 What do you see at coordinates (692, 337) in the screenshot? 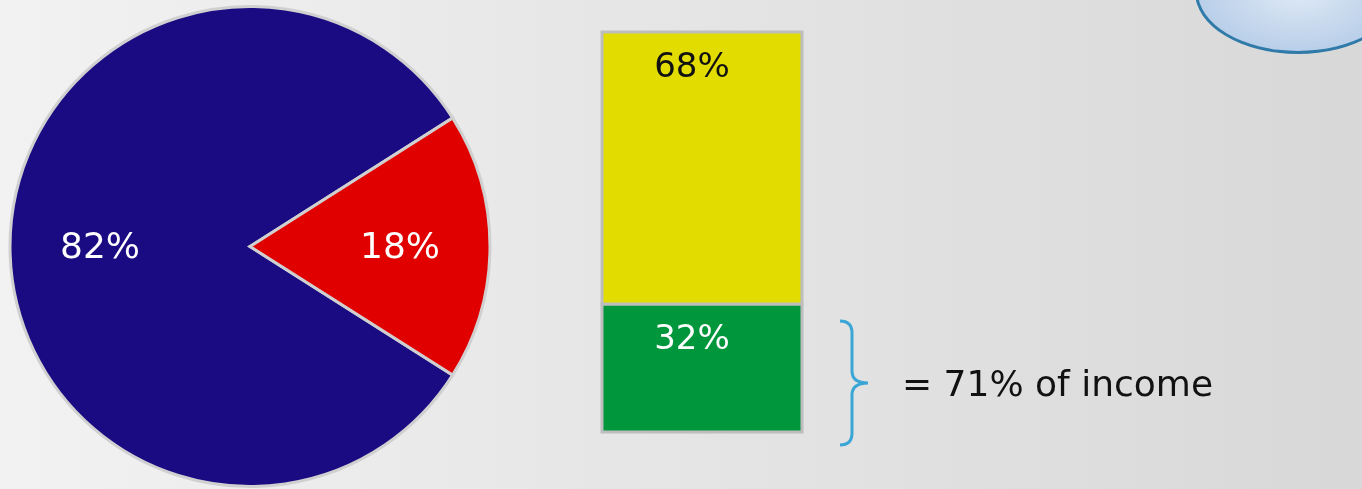
I see `data-label: 32%` at bounding box center [692, 337].